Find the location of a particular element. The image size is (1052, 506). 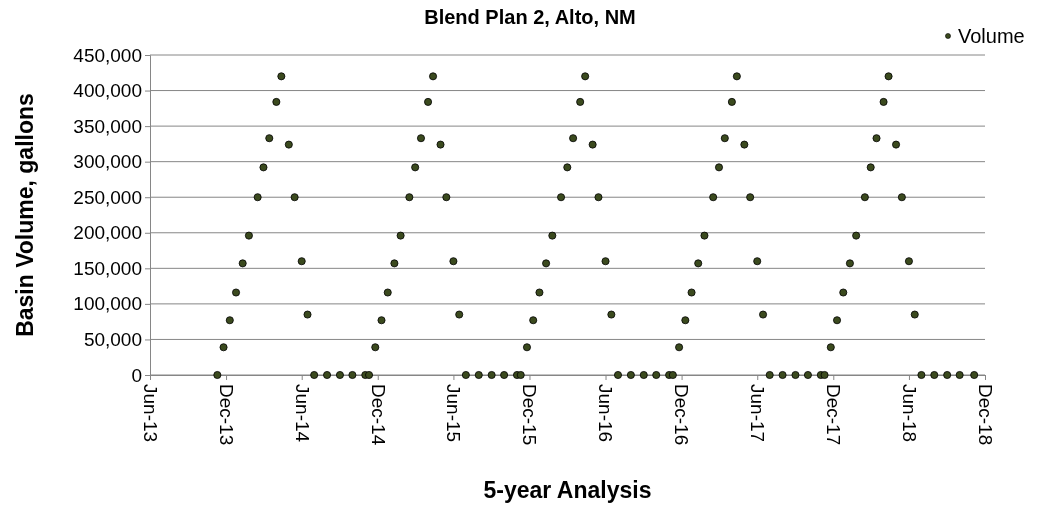

x-tick-label: Jun-18 is located at coordinates (909, 413).